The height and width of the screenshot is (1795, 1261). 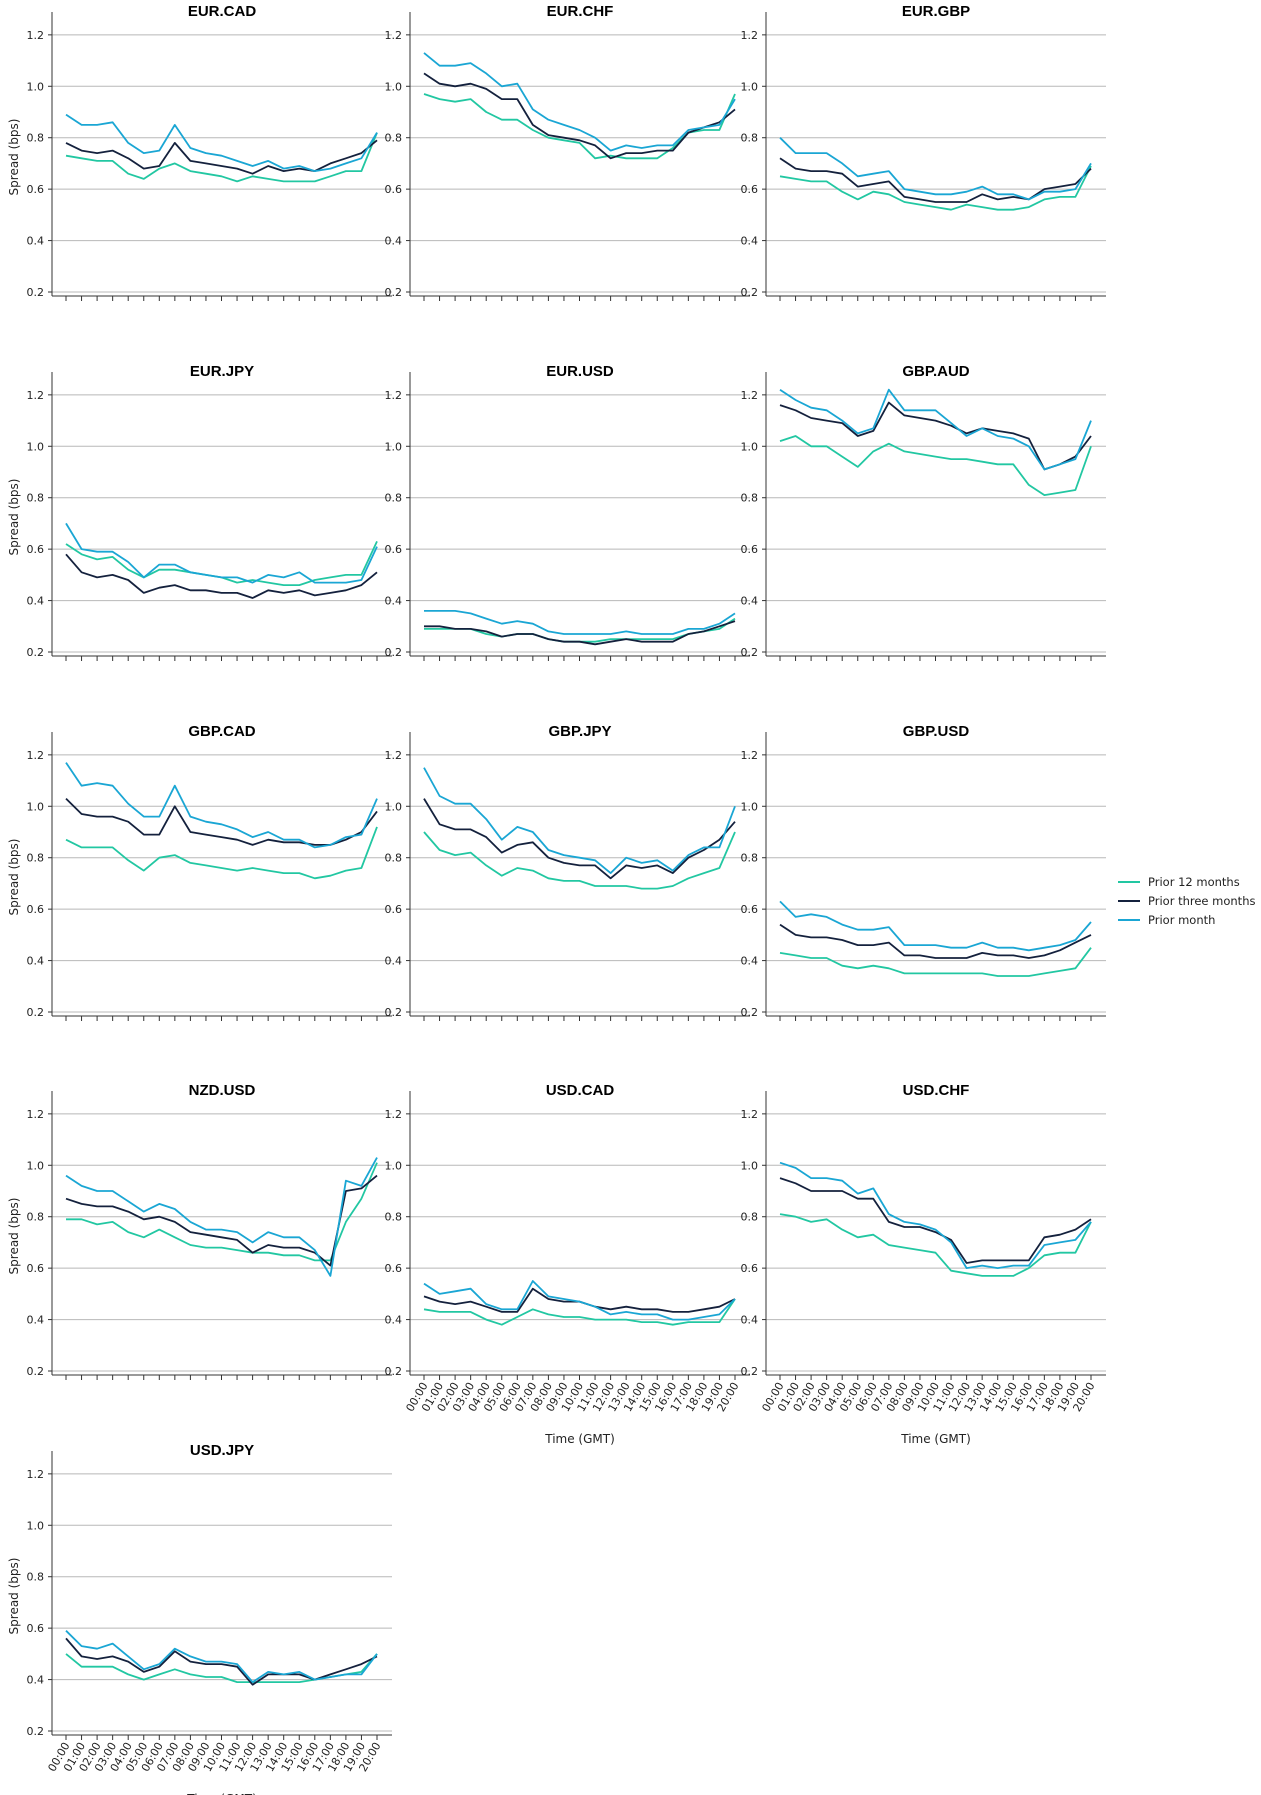 What do you see at coordinates (221, 731) in the screenshot?
I see `panel-title: GBP.CAD` at bounding box center [221, 731].